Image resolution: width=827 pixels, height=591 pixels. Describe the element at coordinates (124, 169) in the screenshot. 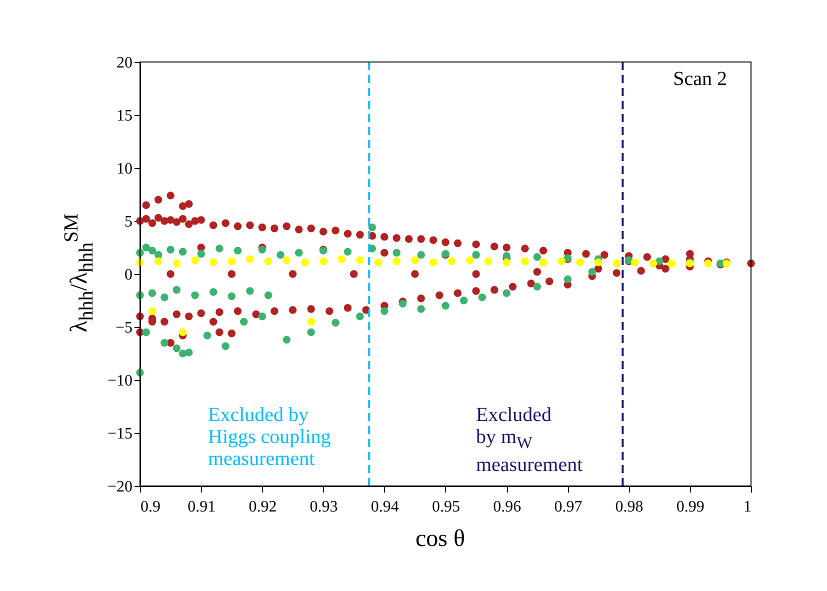

I see `y-tick-label: 10` at that location.